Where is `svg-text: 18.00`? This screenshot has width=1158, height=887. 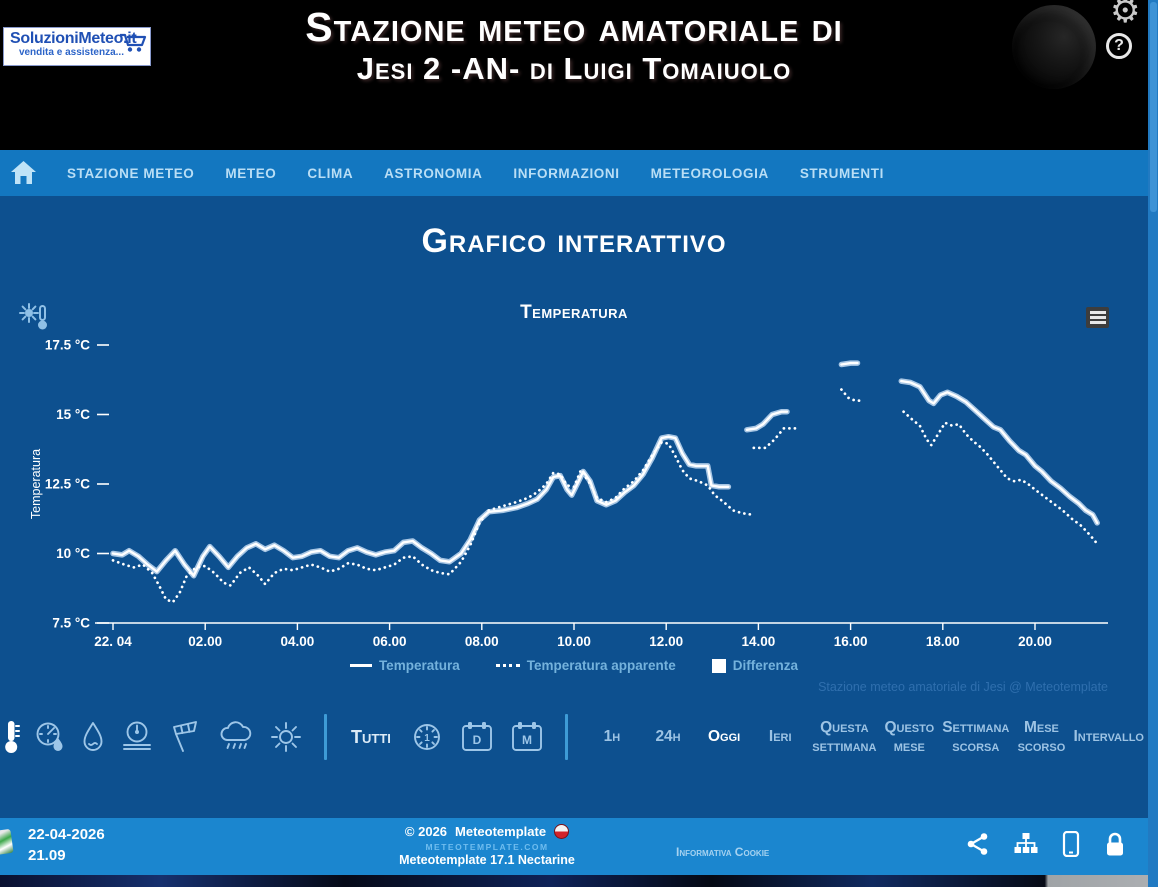
svg-text: 18.00 is located at coordinates (943, 641).